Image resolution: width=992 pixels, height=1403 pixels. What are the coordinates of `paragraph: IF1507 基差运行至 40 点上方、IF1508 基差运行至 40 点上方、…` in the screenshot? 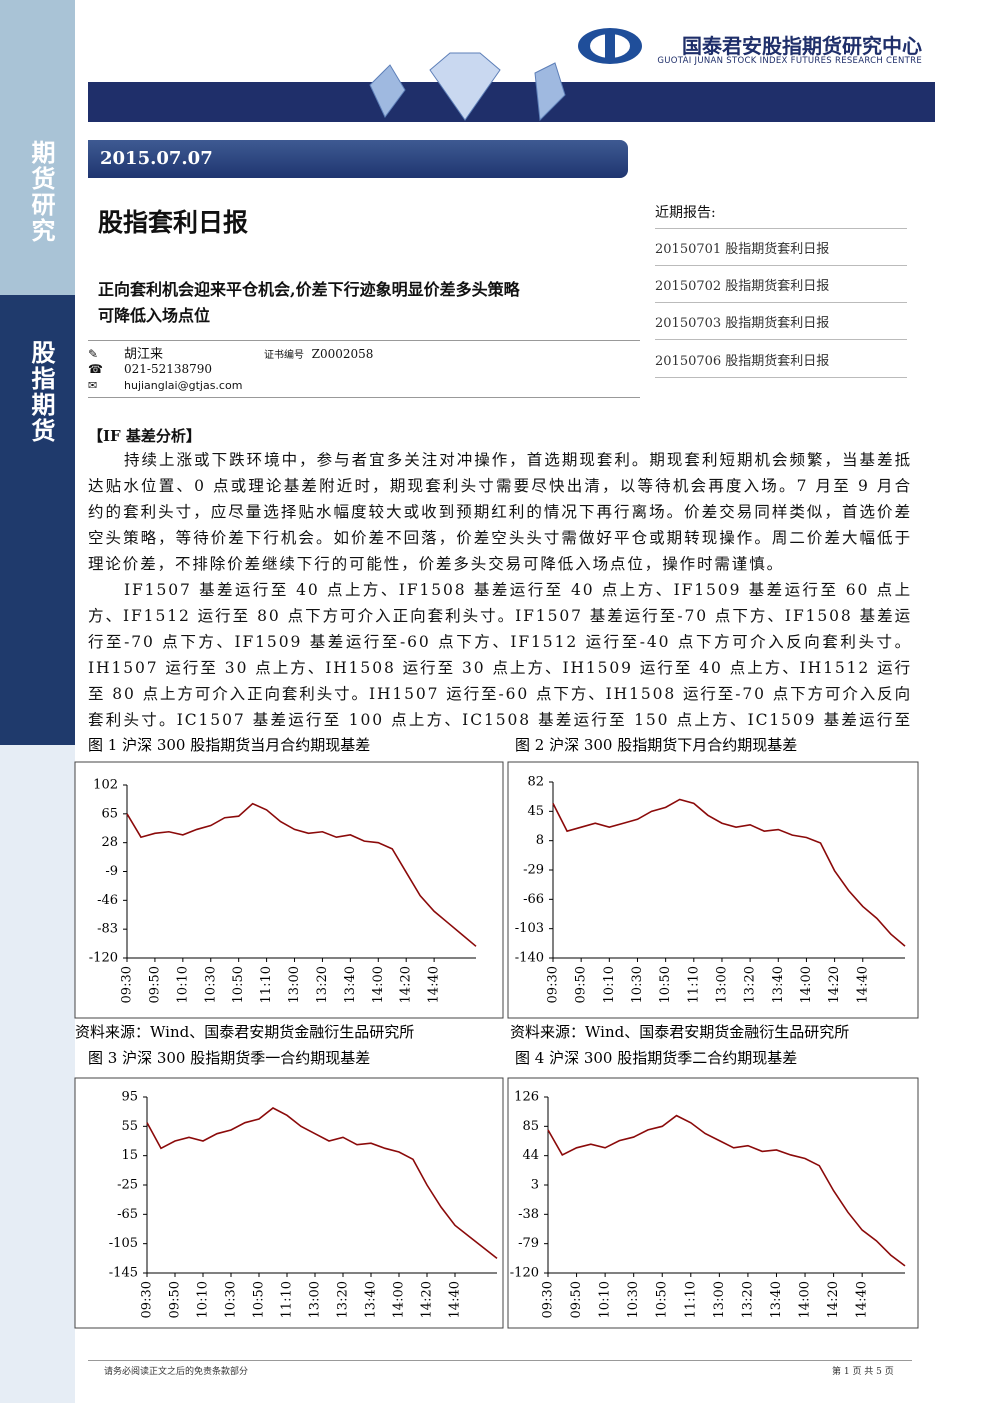 It's located at (500, 655).